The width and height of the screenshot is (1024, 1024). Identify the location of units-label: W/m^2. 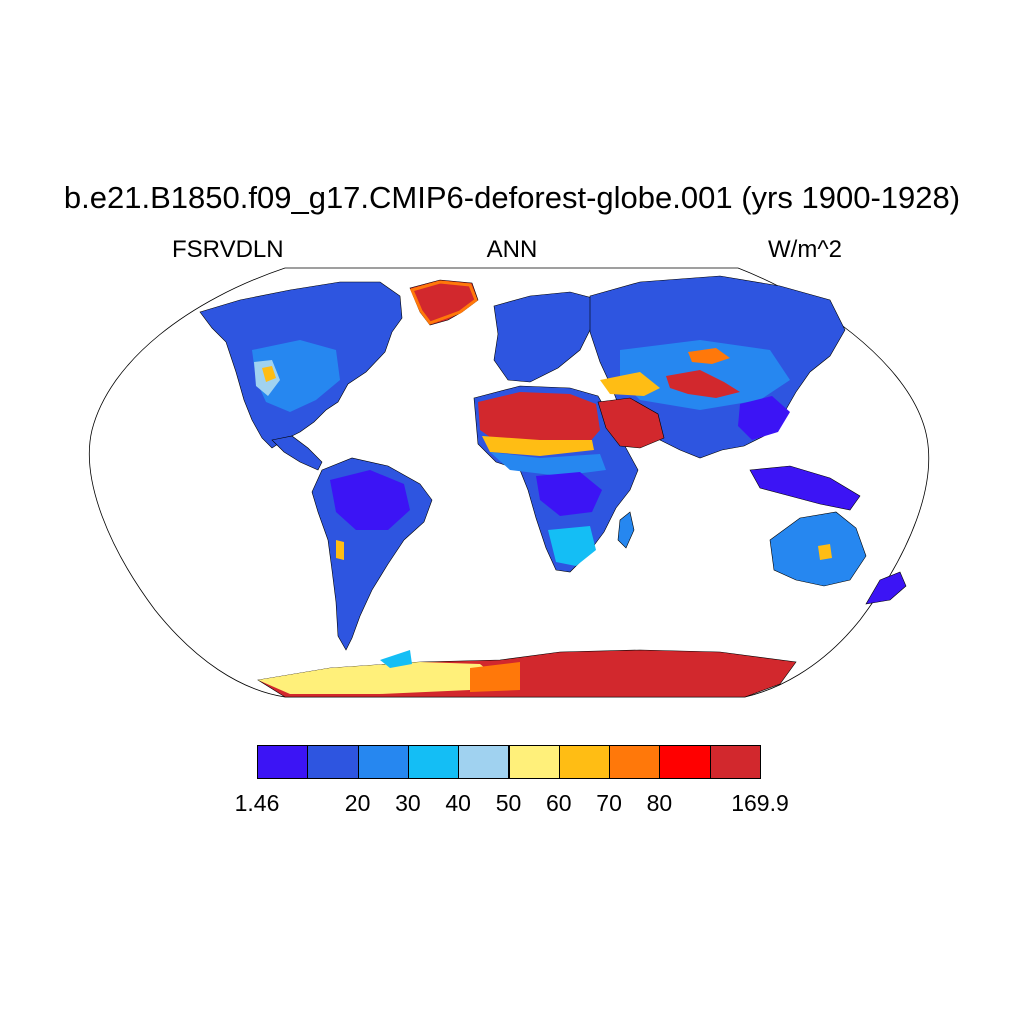
(805, 249).